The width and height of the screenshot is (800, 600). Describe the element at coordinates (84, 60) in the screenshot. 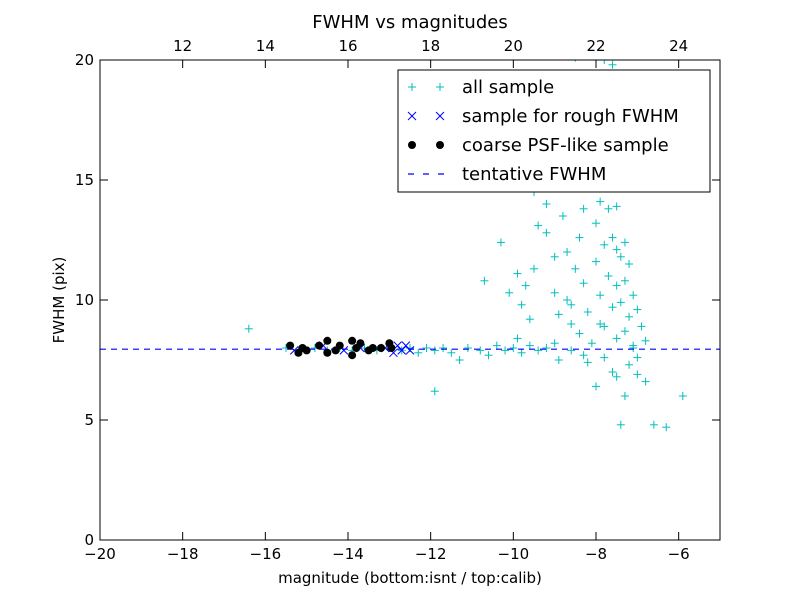

I see `y-tick-label: 20` at that location.